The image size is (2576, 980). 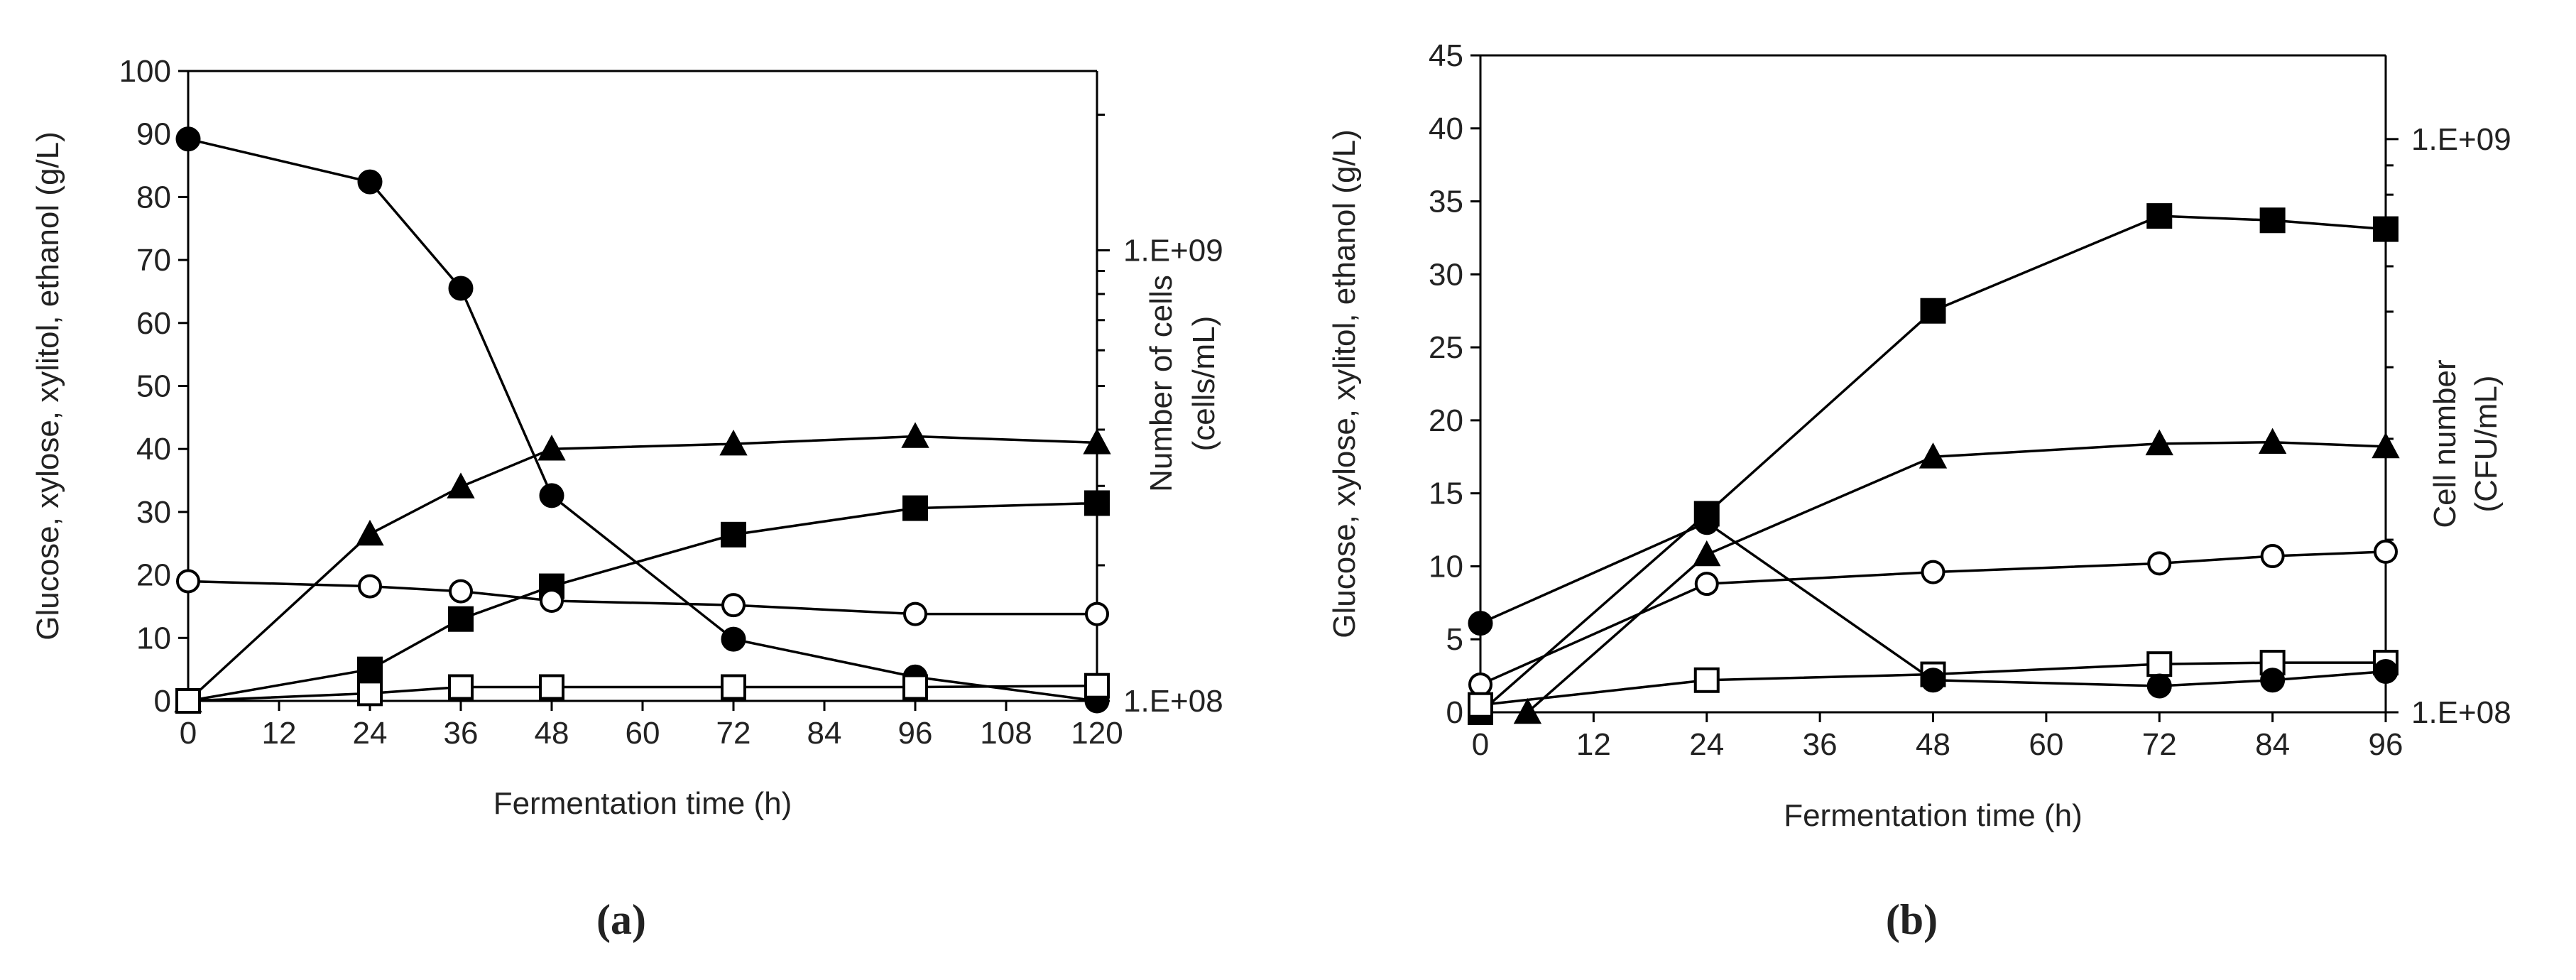 What do you see at coordinates (2486, 443) in the screenshot?
I see `y2-axis-title-line2: (CFU/mL)` at bounding box center [2486, 443].